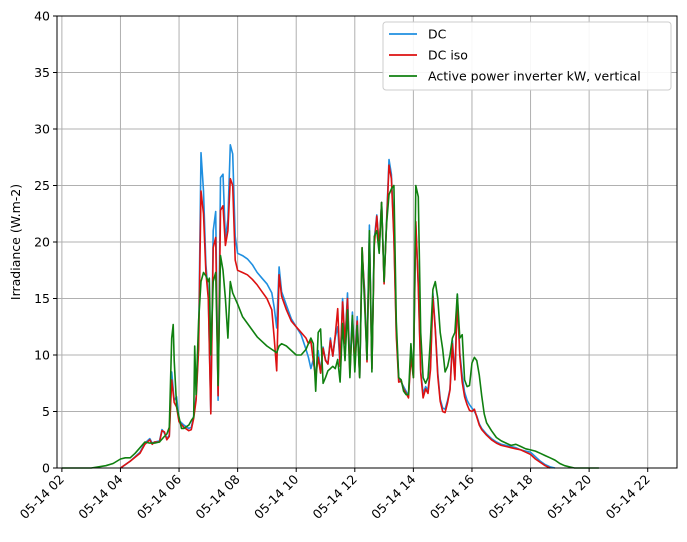 This screenshot has height=542, width=687. What do you see at coordinates (42, 185) in the screenshot?
I see `y-tick-label: 25` at bounding box center [42, 185].